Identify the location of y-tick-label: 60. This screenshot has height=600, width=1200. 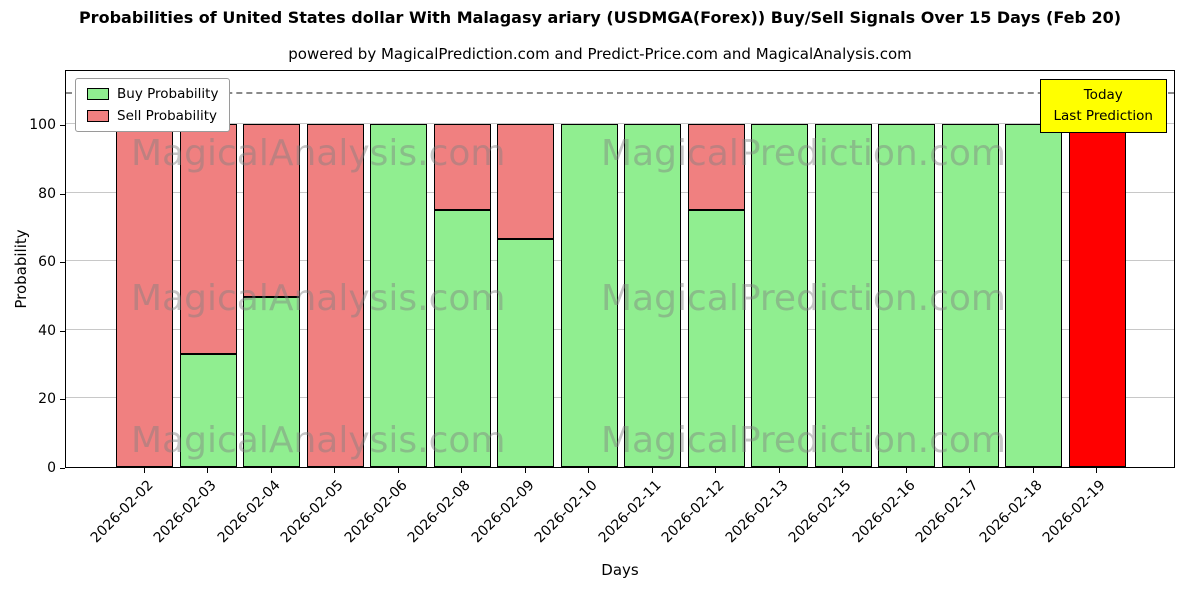
(47, 262).